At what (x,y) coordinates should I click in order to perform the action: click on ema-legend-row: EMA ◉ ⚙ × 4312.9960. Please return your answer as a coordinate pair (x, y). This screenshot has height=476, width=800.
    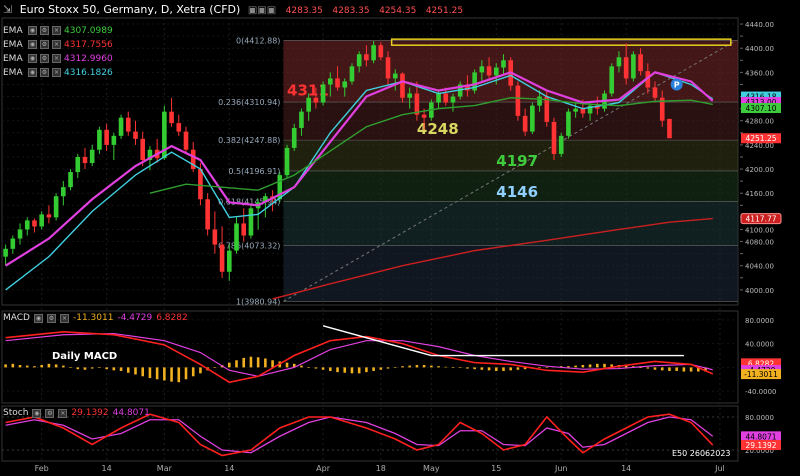
    Looking at the image, I should click on (58, 58).